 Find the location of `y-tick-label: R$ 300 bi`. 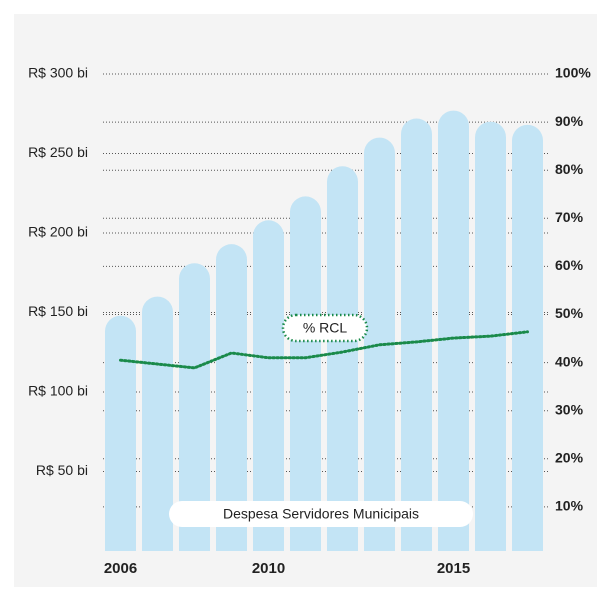

y-tick-label: R$ 300 bi is located at coordinates (58, 73).